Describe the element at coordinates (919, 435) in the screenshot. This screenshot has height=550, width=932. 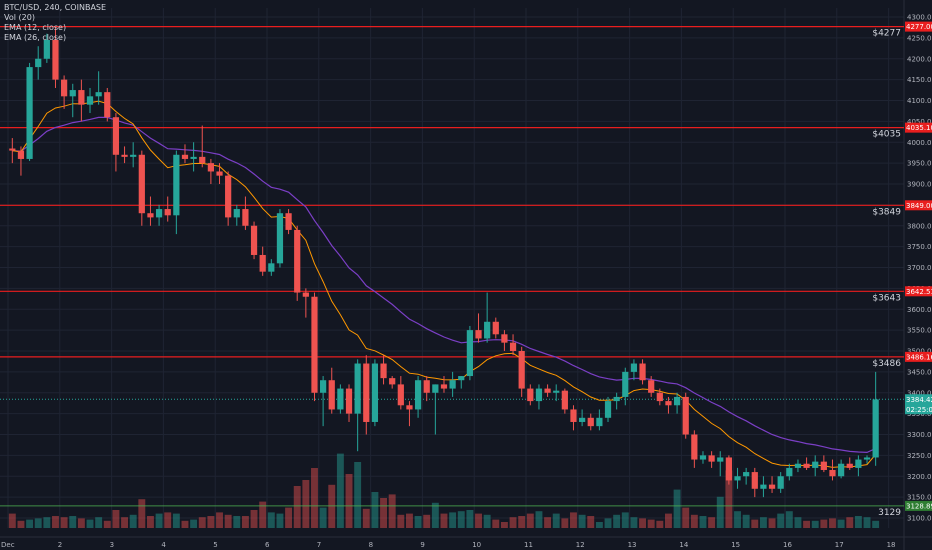
I see `y-tick-label: 3300.00` at that location.